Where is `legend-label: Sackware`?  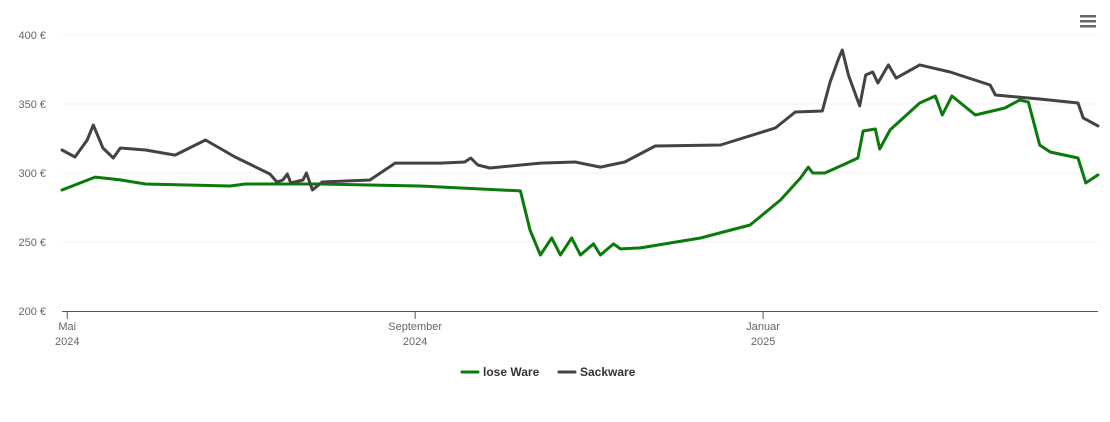
legend-label: Sackware is located at coordinates (608, 372).